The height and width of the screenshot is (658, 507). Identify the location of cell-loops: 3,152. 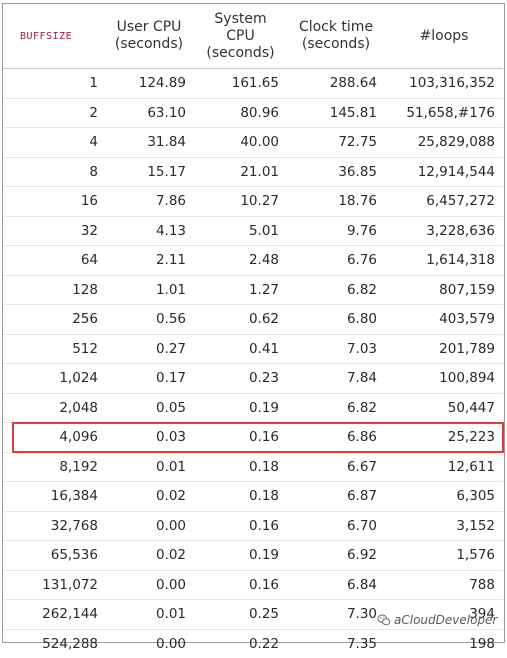
(444, 526).